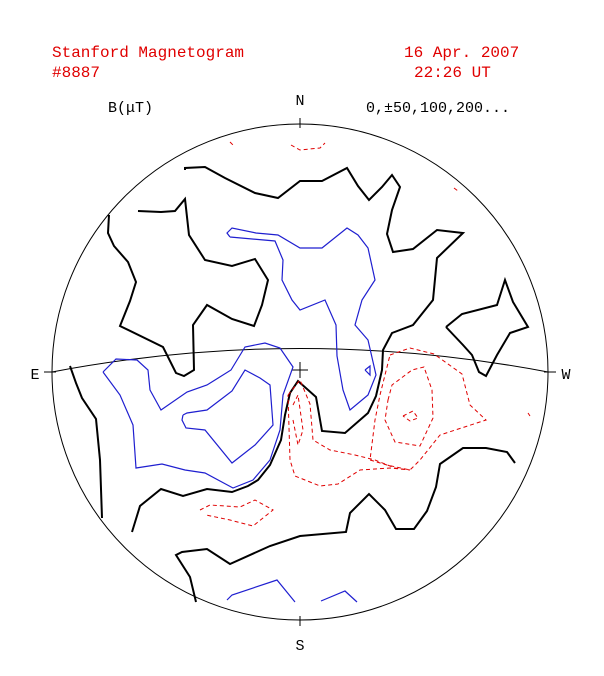 The height and width of the screenshot is (676, 604). What do you see at coordinates (76, 73) in the screenshot?
I see `map-number: #8887` at bounding box center [76, 73].